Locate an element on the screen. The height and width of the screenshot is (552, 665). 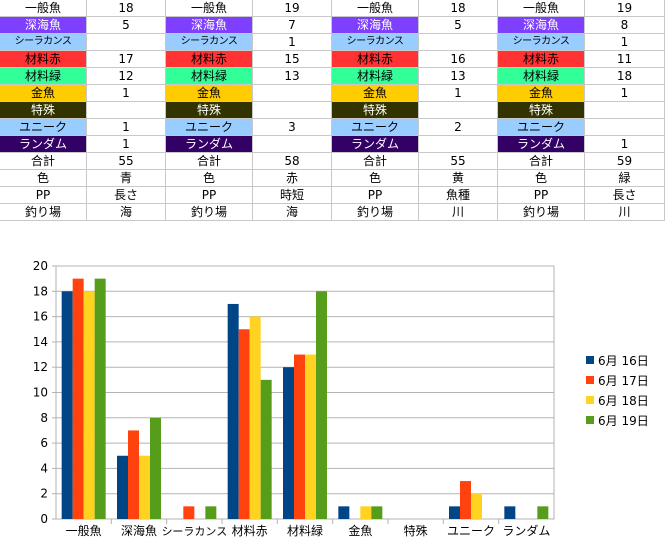
value-cell: 8 is located at coordinates (625, 25).